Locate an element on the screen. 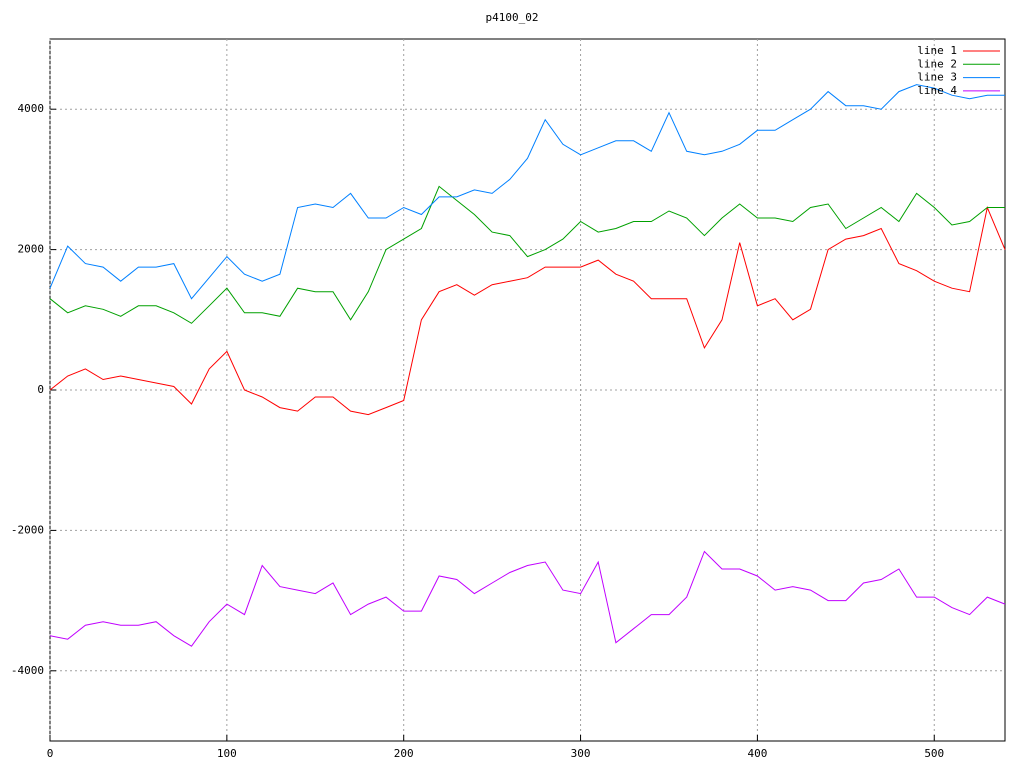 Image resolution: width=1024 pixels, height=768 pixels. legend-label: line 3 is located at coordinates (937, 77).